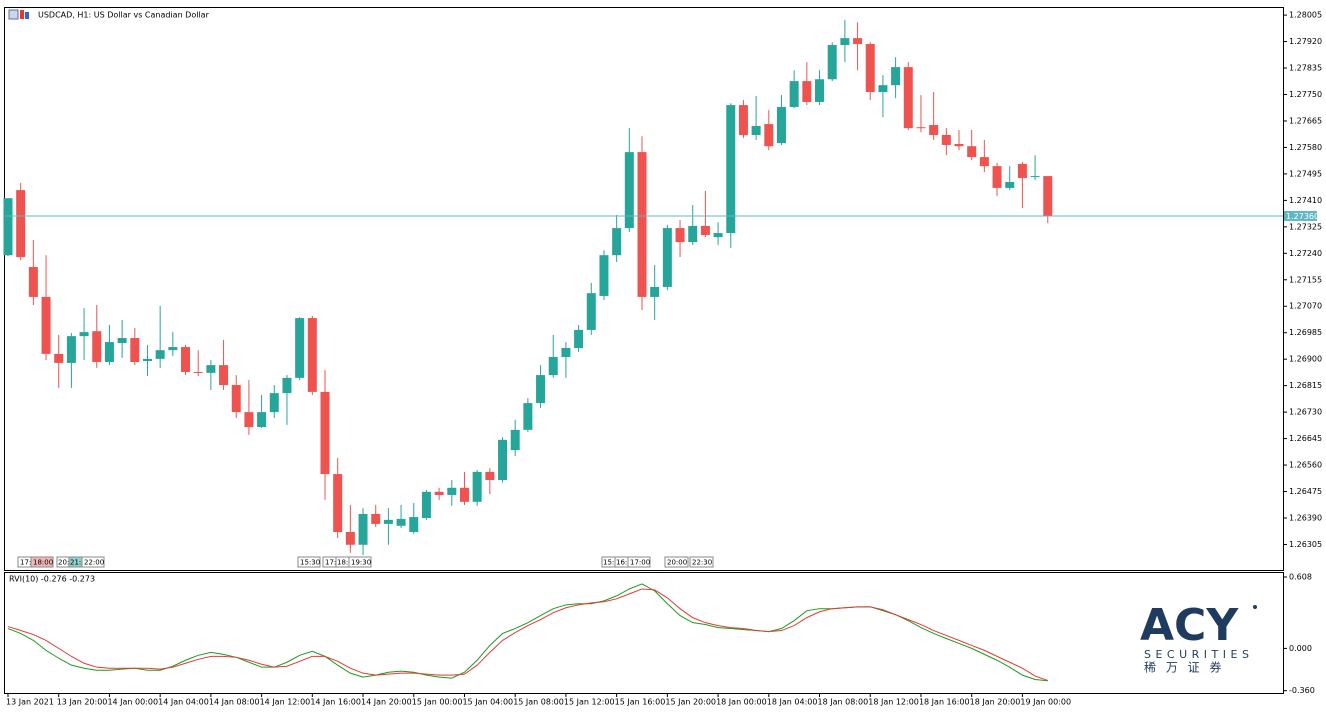 This screenshot has height=715, width=1326. I want to click on y-tick-label: 1.26390, so click(1305, 517).